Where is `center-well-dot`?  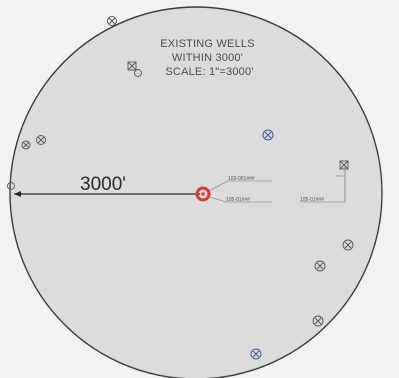
center-well-dot is located at coordinates (203, 194).